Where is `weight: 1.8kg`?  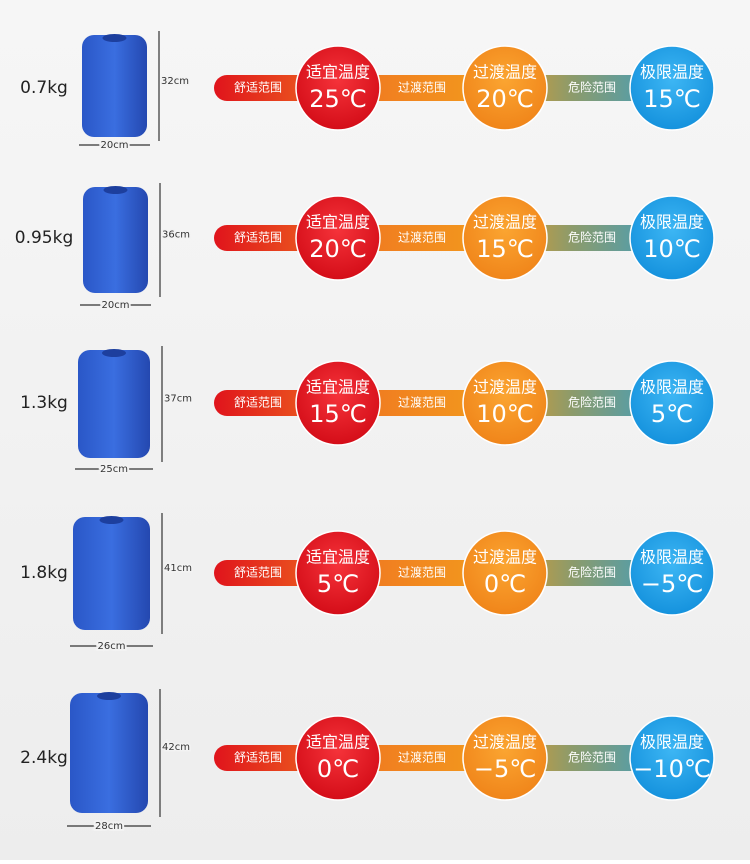
weight: 1.8kg is located at coordinates (44, 573).